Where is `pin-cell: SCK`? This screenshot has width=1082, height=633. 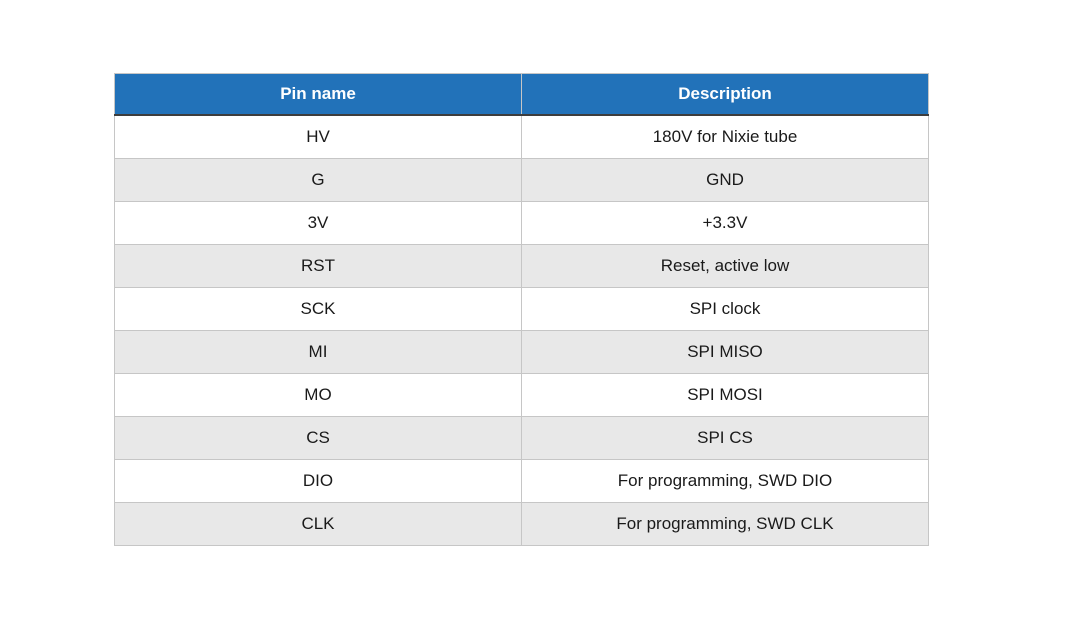 pin-cell: SCK is located at coordinates (318, 309).